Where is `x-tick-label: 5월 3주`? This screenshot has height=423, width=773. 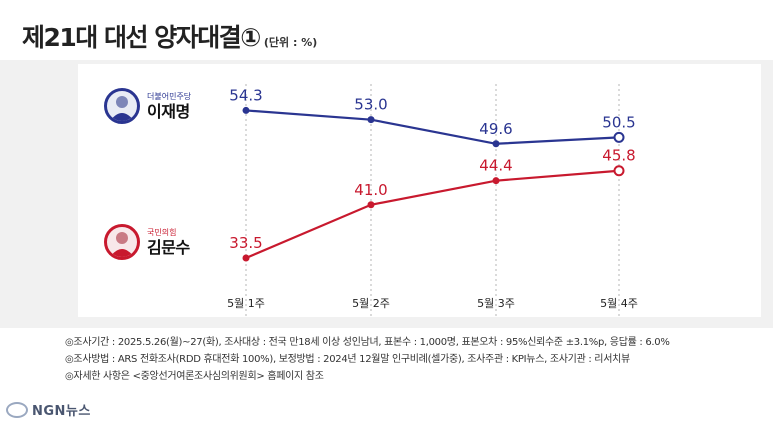 x-tick-label: 5월 3주 is located at coordinates (496, 303).